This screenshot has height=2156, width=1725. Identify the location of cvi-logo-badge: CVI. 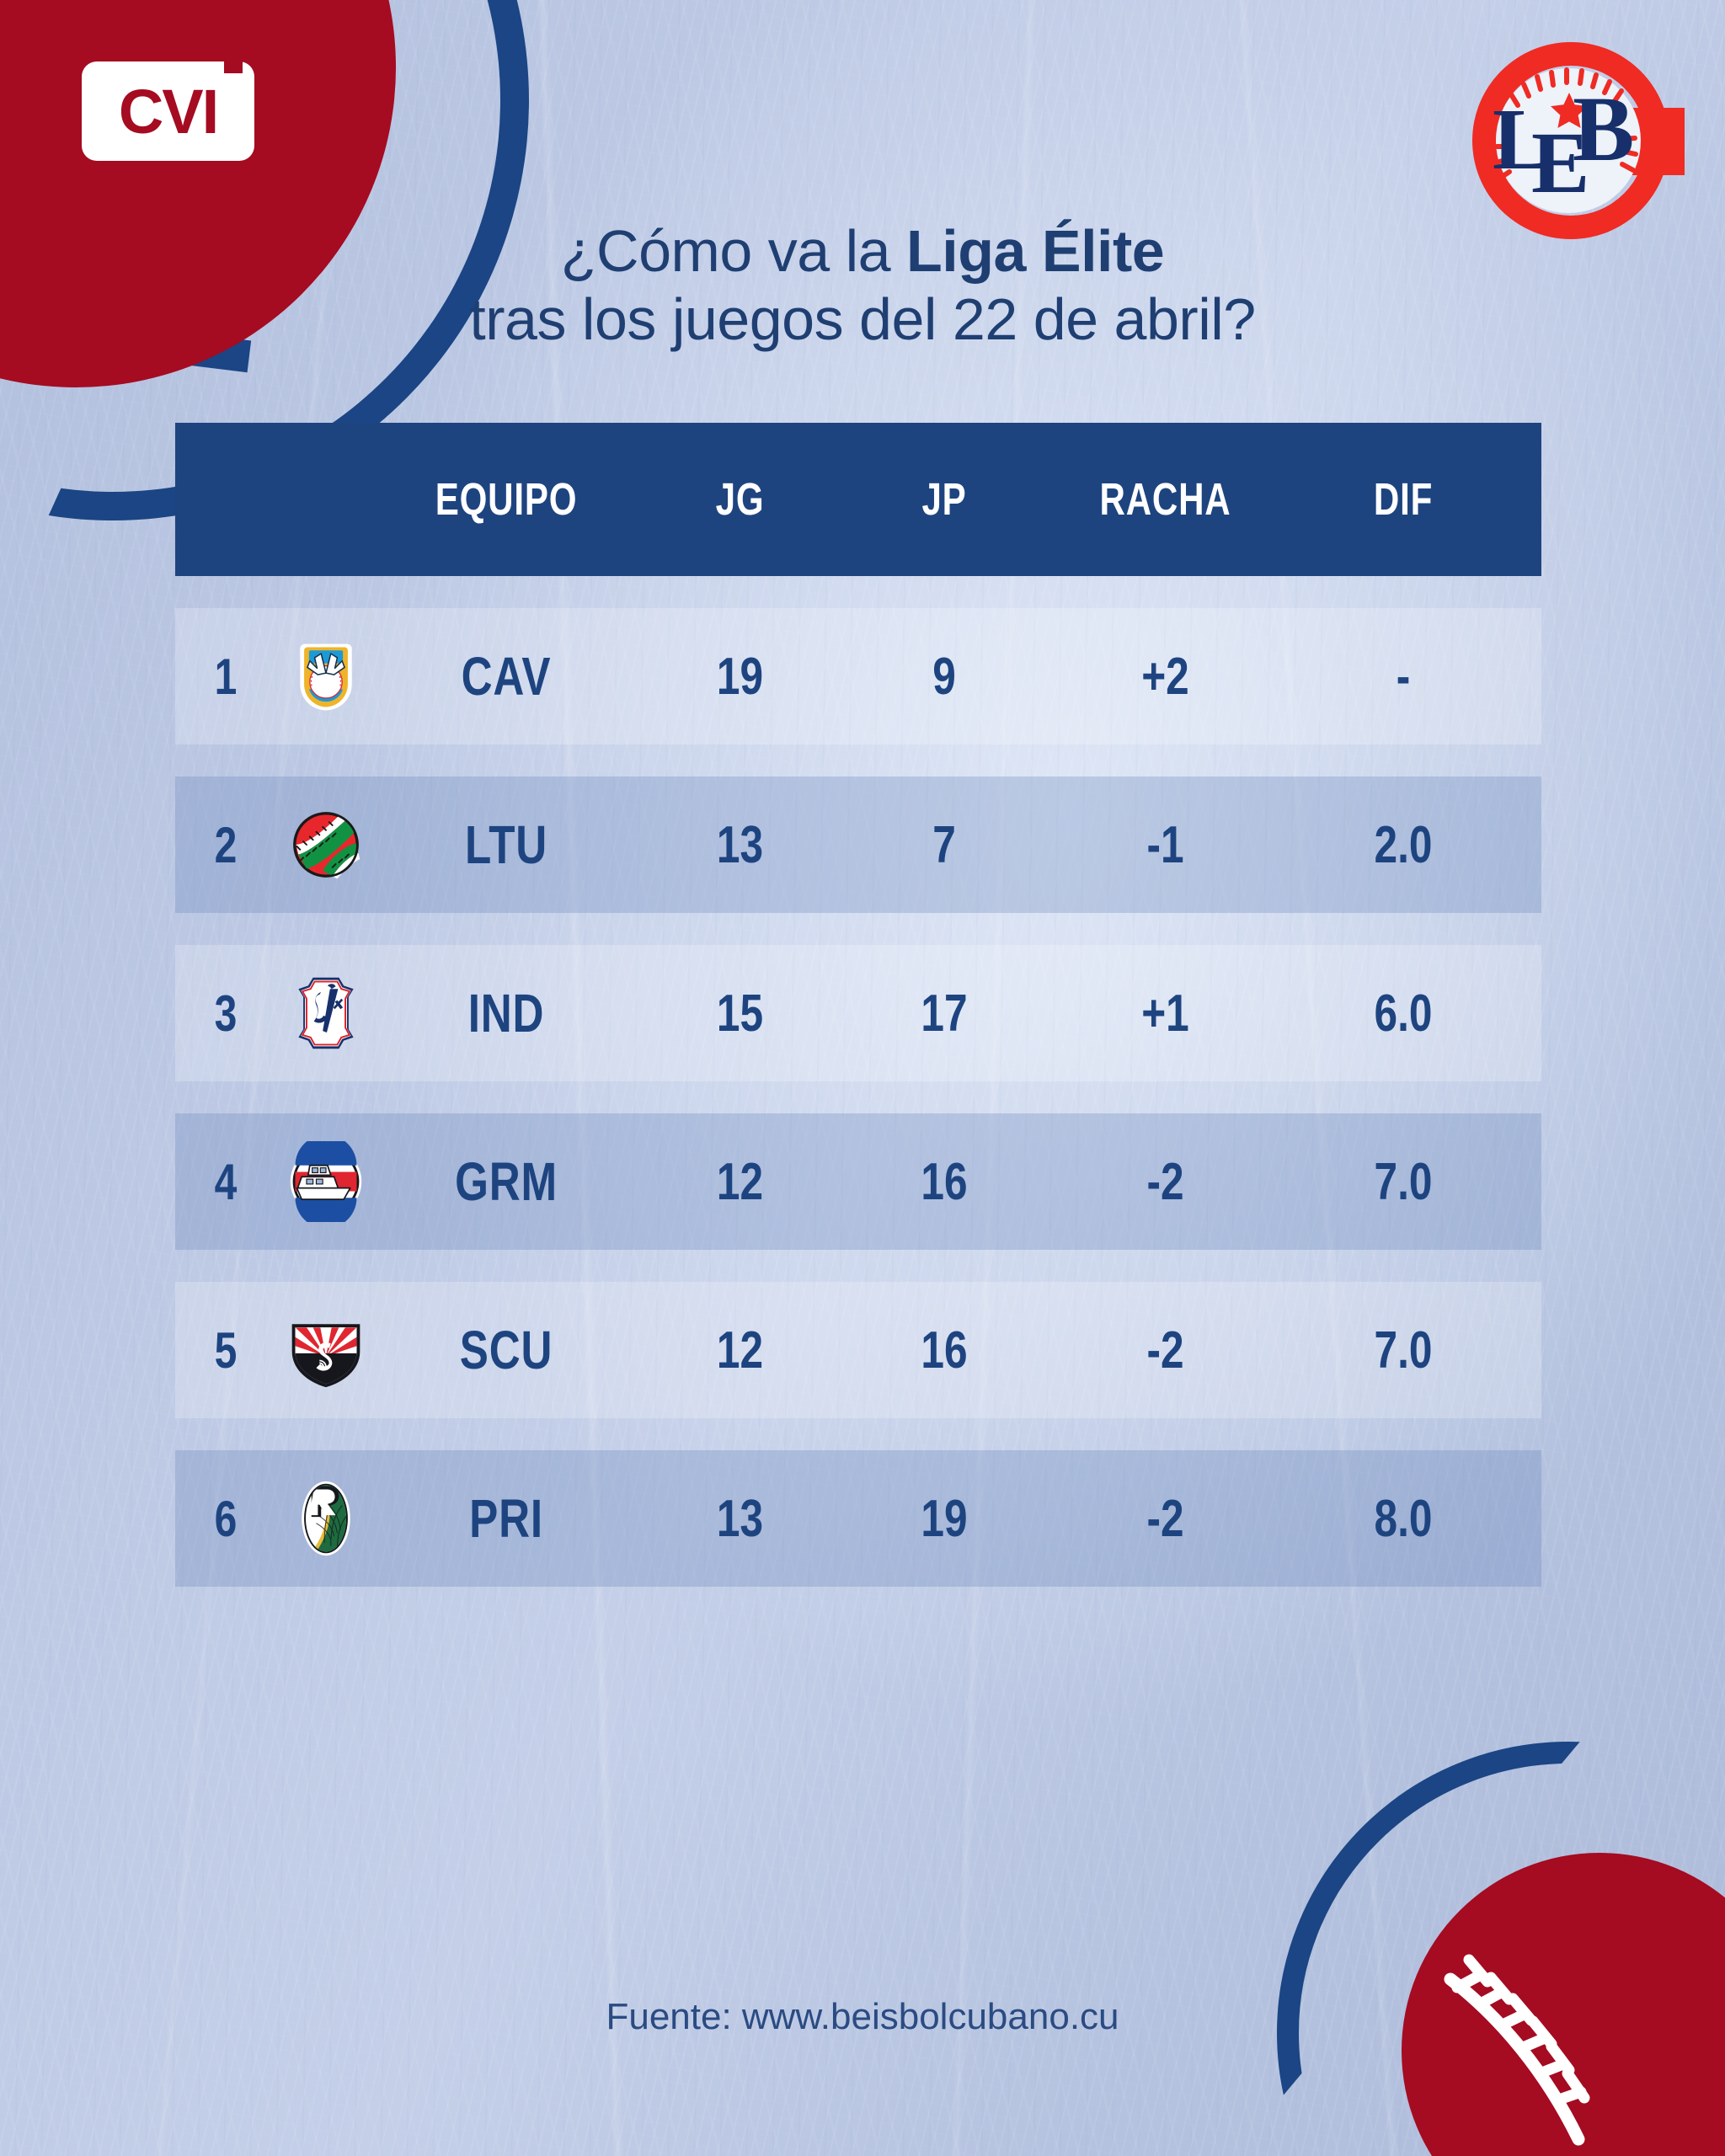
(168, 110).